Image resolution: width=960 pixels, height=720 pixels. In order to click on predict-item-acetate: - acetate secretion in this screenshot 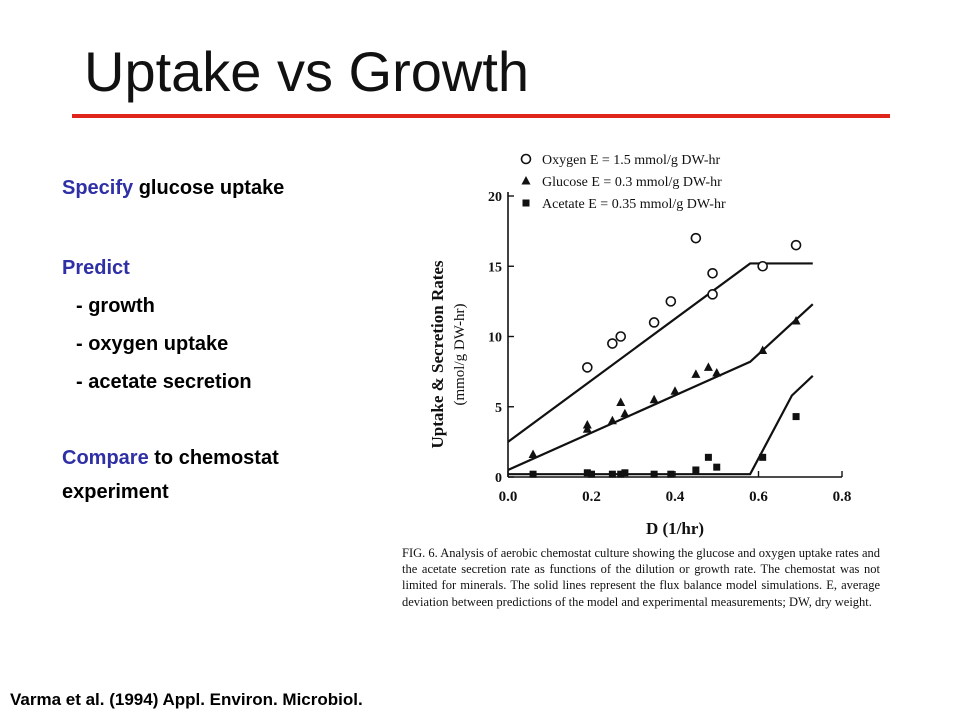, I will do `click(164, 382)`.